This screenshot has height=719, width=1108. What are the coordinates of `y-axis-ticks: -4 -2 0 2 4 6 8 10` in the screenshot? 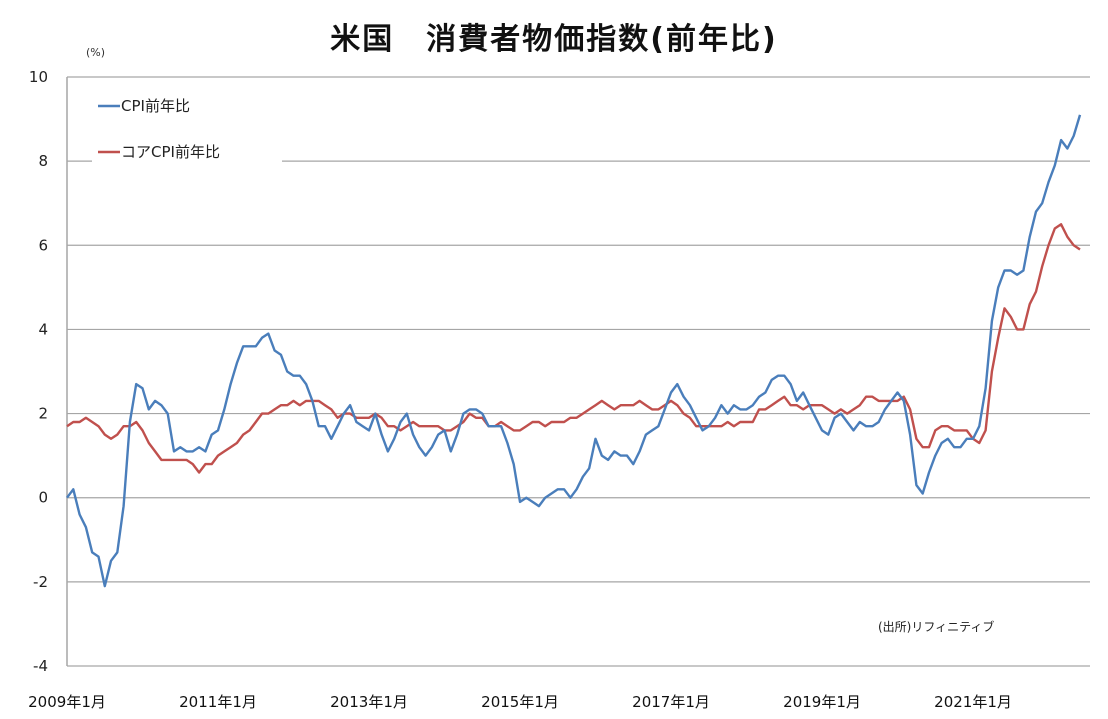 It's located at (38, 371).